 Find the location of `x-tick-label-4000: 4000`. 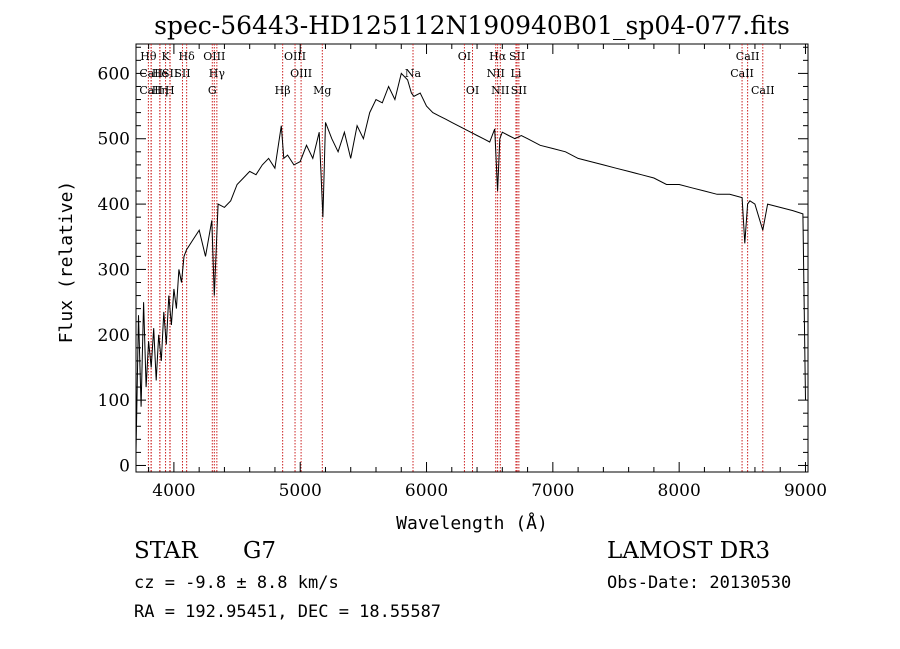

x-tick-label-4000: 4000 is located at coordinates (173, 491).